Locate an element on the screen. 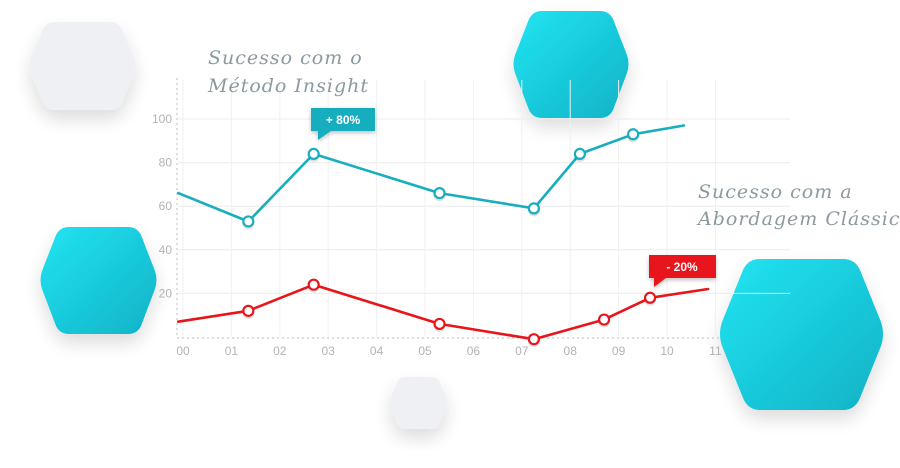 This screenshot has width=900, height=468. x-tick-label: 04 is located at coordinates (377, 351).